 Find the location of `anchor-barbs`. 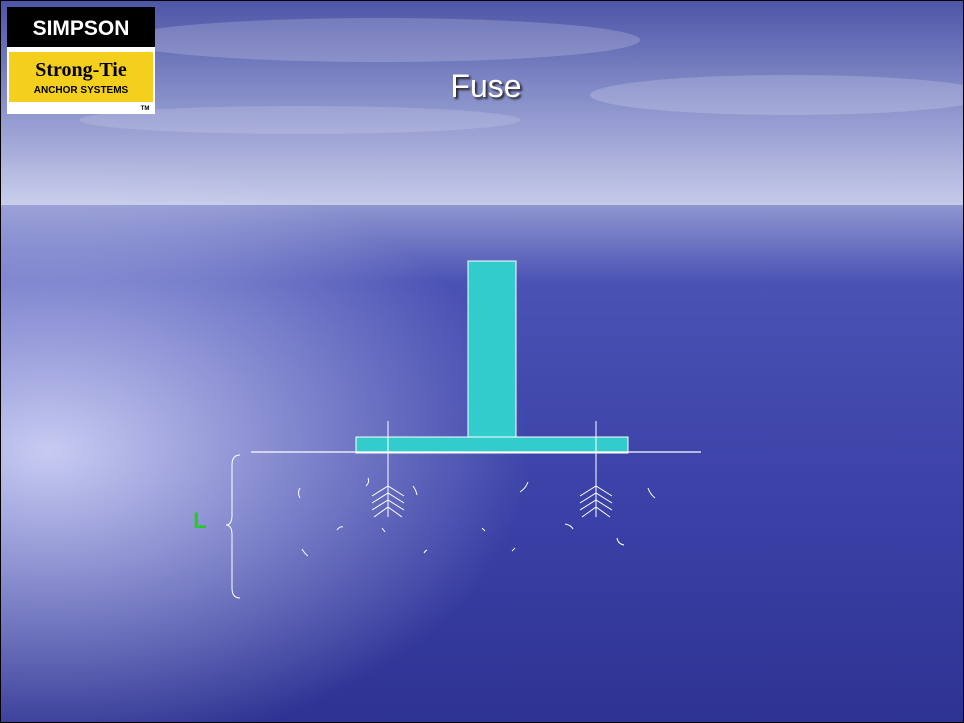

anchor-barbs is located at coordinates (492, 501).